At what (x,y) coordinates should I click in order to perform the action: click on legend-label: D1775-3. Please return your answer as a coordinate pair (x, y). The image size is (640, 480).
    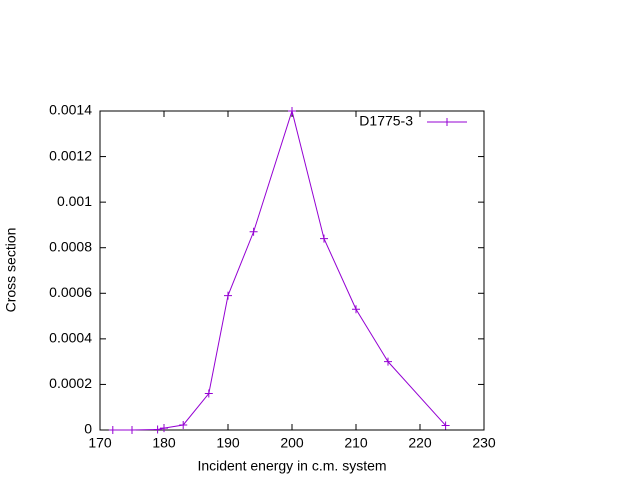
    Looking at the image, I should click on (386, 121).